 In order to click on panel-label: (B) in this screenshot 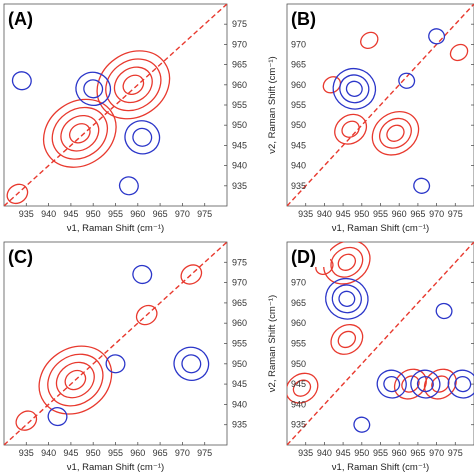, I will do `click(303, 19)`.